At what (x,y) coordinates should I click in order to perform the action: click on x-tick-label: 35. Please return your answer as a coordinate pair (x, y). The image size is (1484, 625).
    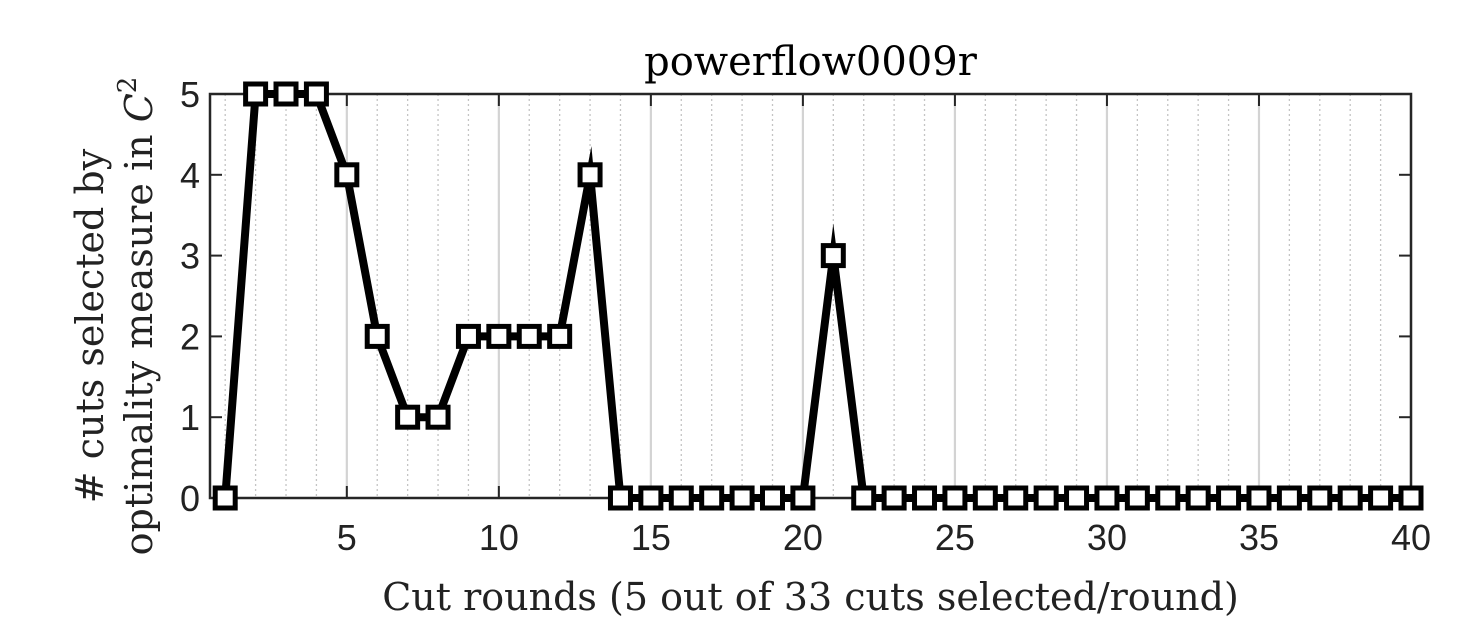
    Looking at the image, I should click on (1259, 537).